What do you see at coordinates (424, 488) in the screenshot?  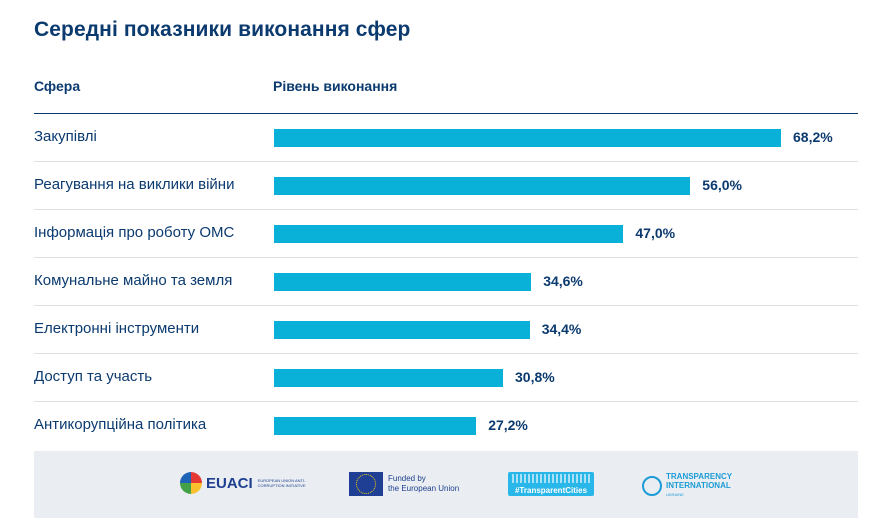 I see `eu-funded-line2: the European Union` at bounding box center [424, 488].